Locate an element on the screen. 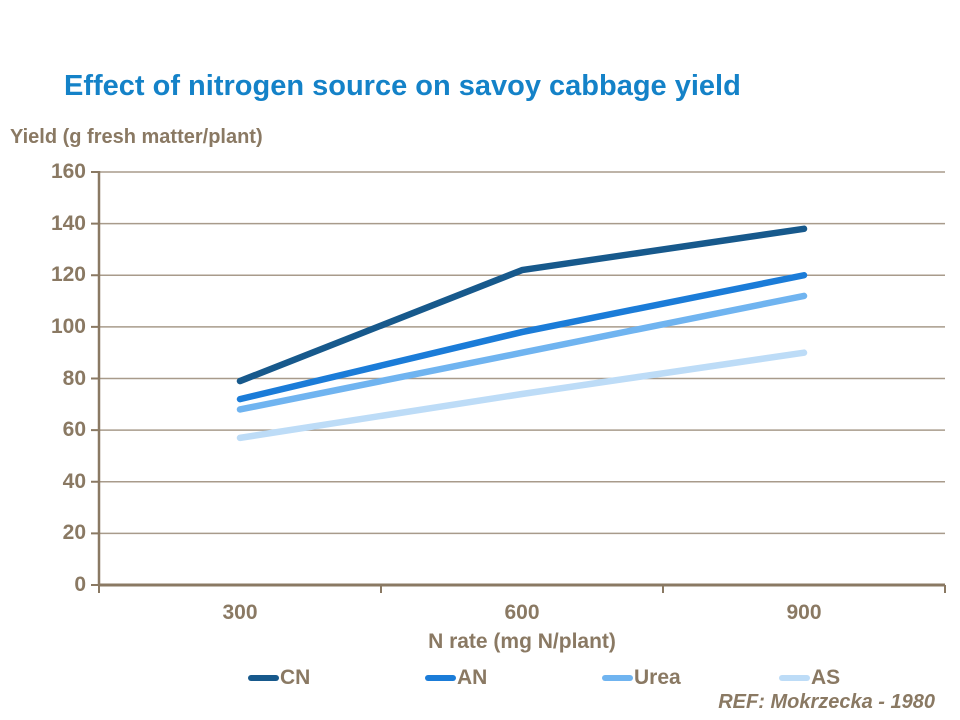  reference-note: REF: Mokrzecka - 1980 is located at coordinates (826, 702).